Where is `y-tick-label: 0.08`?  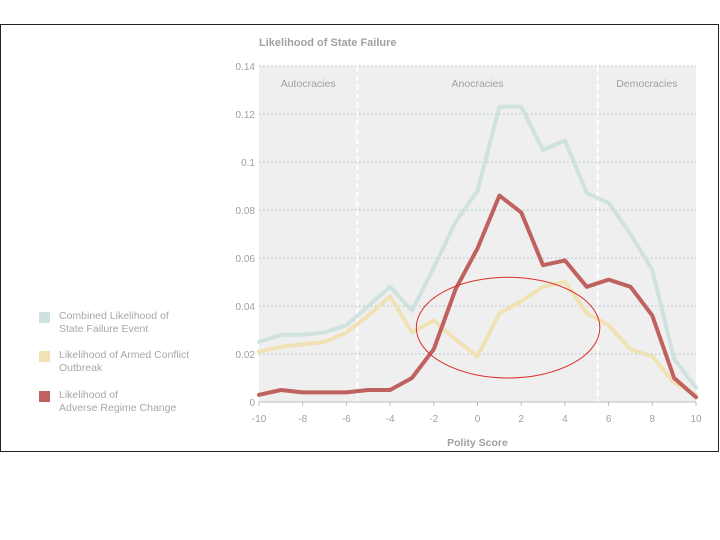
y-tick-label: 0.08 is located at coordinates (246, 211).